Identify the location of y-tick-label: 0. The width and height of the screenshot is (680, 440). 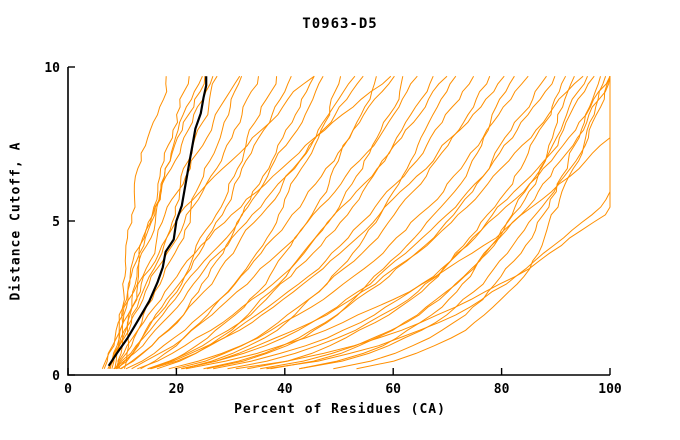
(56, 376).